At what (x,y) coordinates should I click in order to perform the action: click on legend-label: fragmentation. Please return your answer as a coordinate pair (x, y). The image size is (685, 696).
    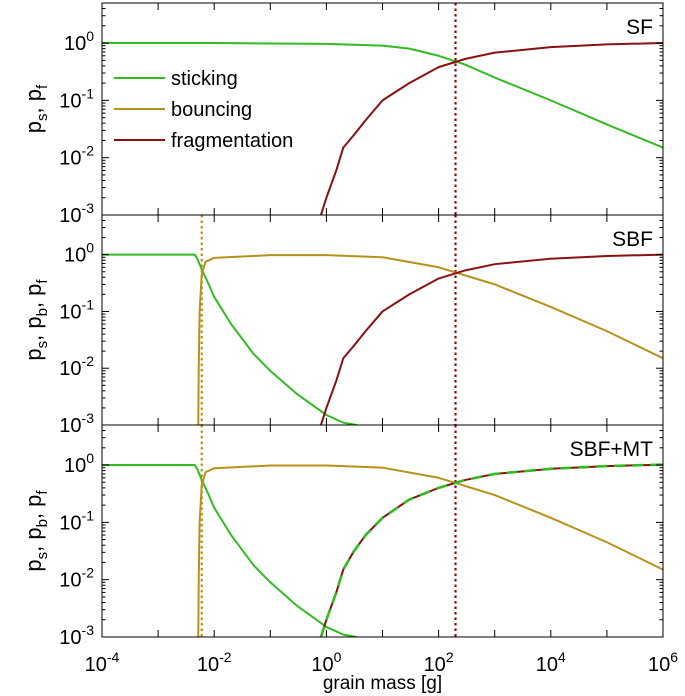
    Looking at the image, I should click on (232, 141).